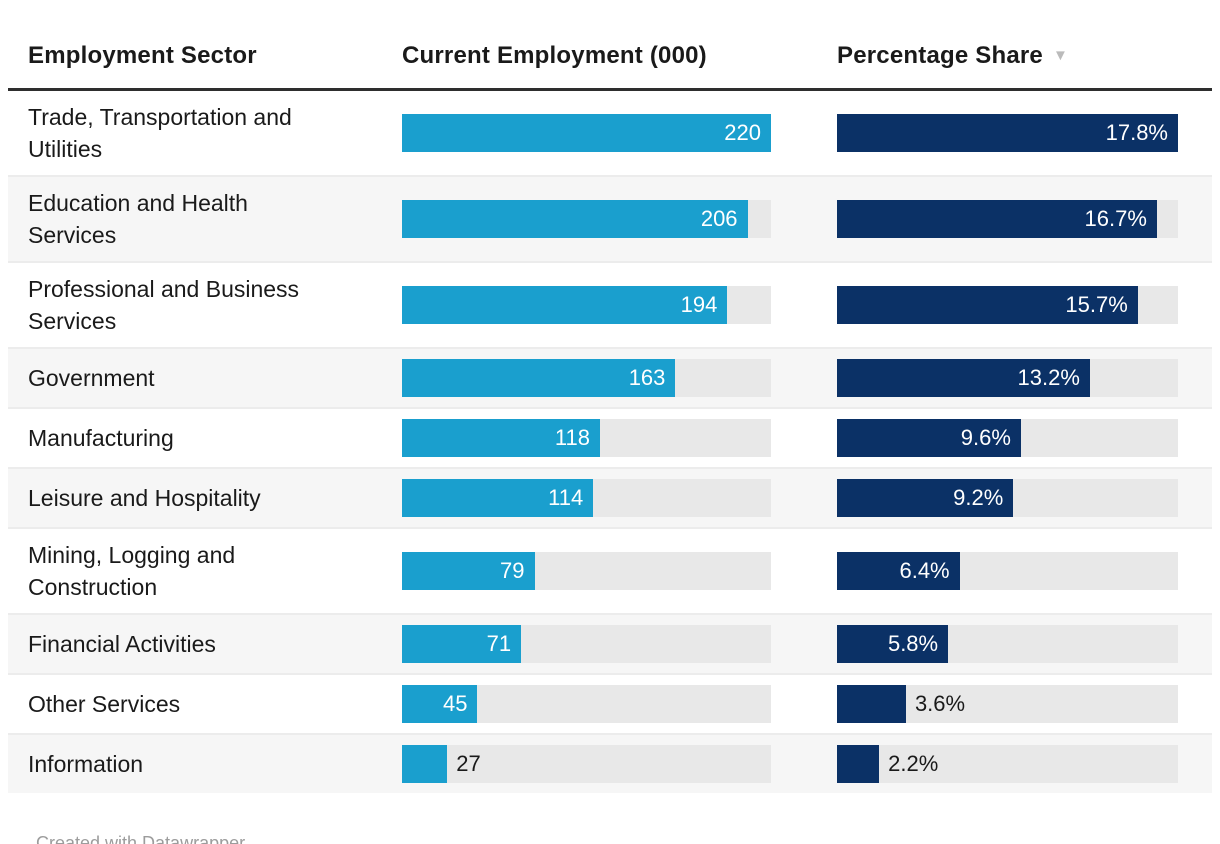 The image size is (1220, 844). I want to click on employment-cell: 163, so click(586, 378).